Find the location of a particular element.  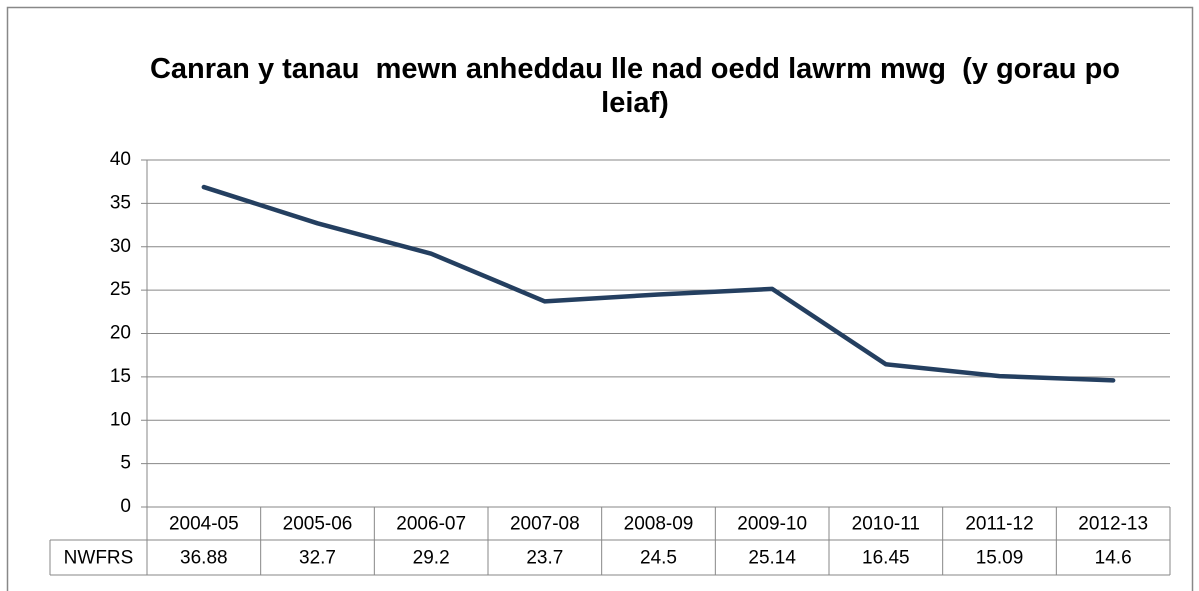

y-tick-label: 5 is located at coordinates (125, 463).